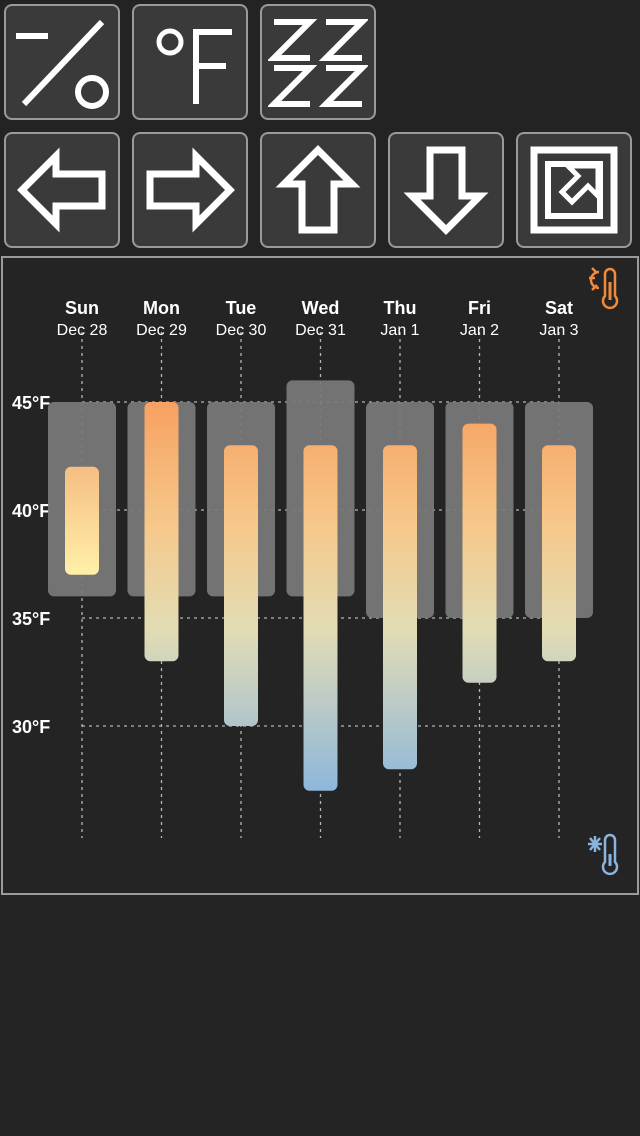 This screenshot has width=640, height=1136. Describe the element at coordinates (320, 330) in the screenshot. I see `date-label: Dec 31` at that location.